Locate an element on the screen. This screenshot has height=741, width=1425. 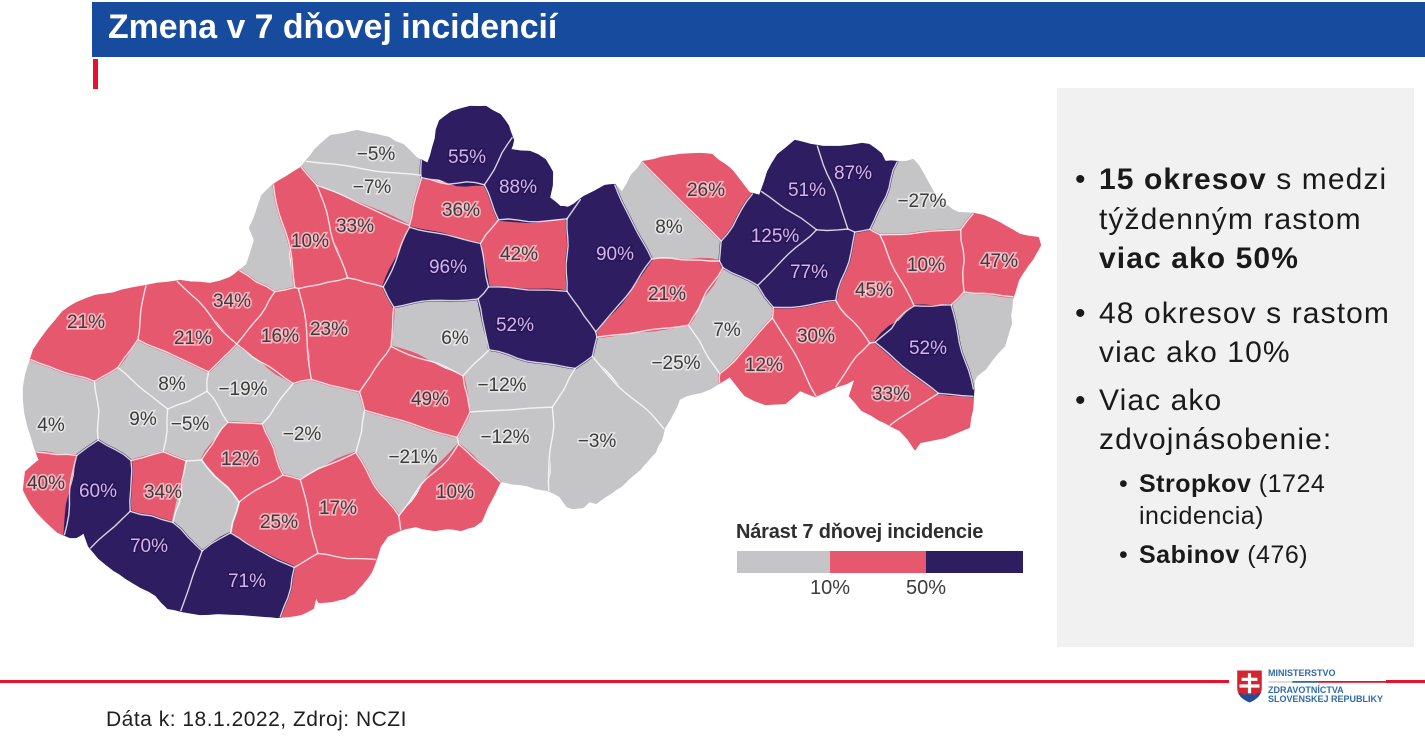
svg-text: 87% is located at coordinates (853, 173).